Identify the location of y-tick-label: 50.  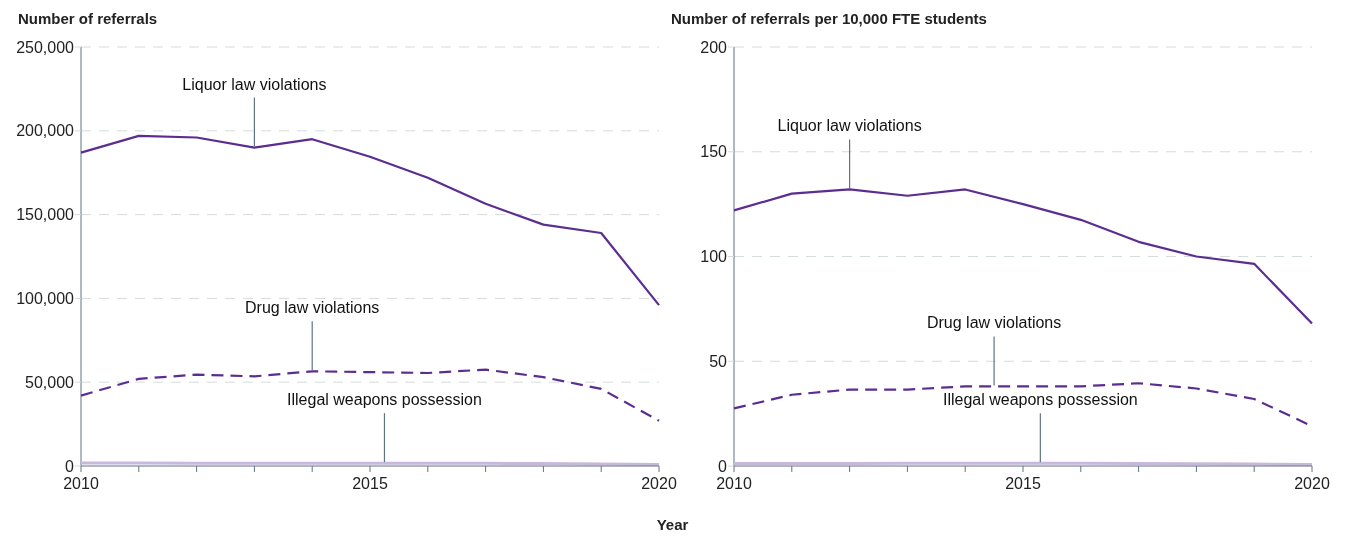
(718, 361).